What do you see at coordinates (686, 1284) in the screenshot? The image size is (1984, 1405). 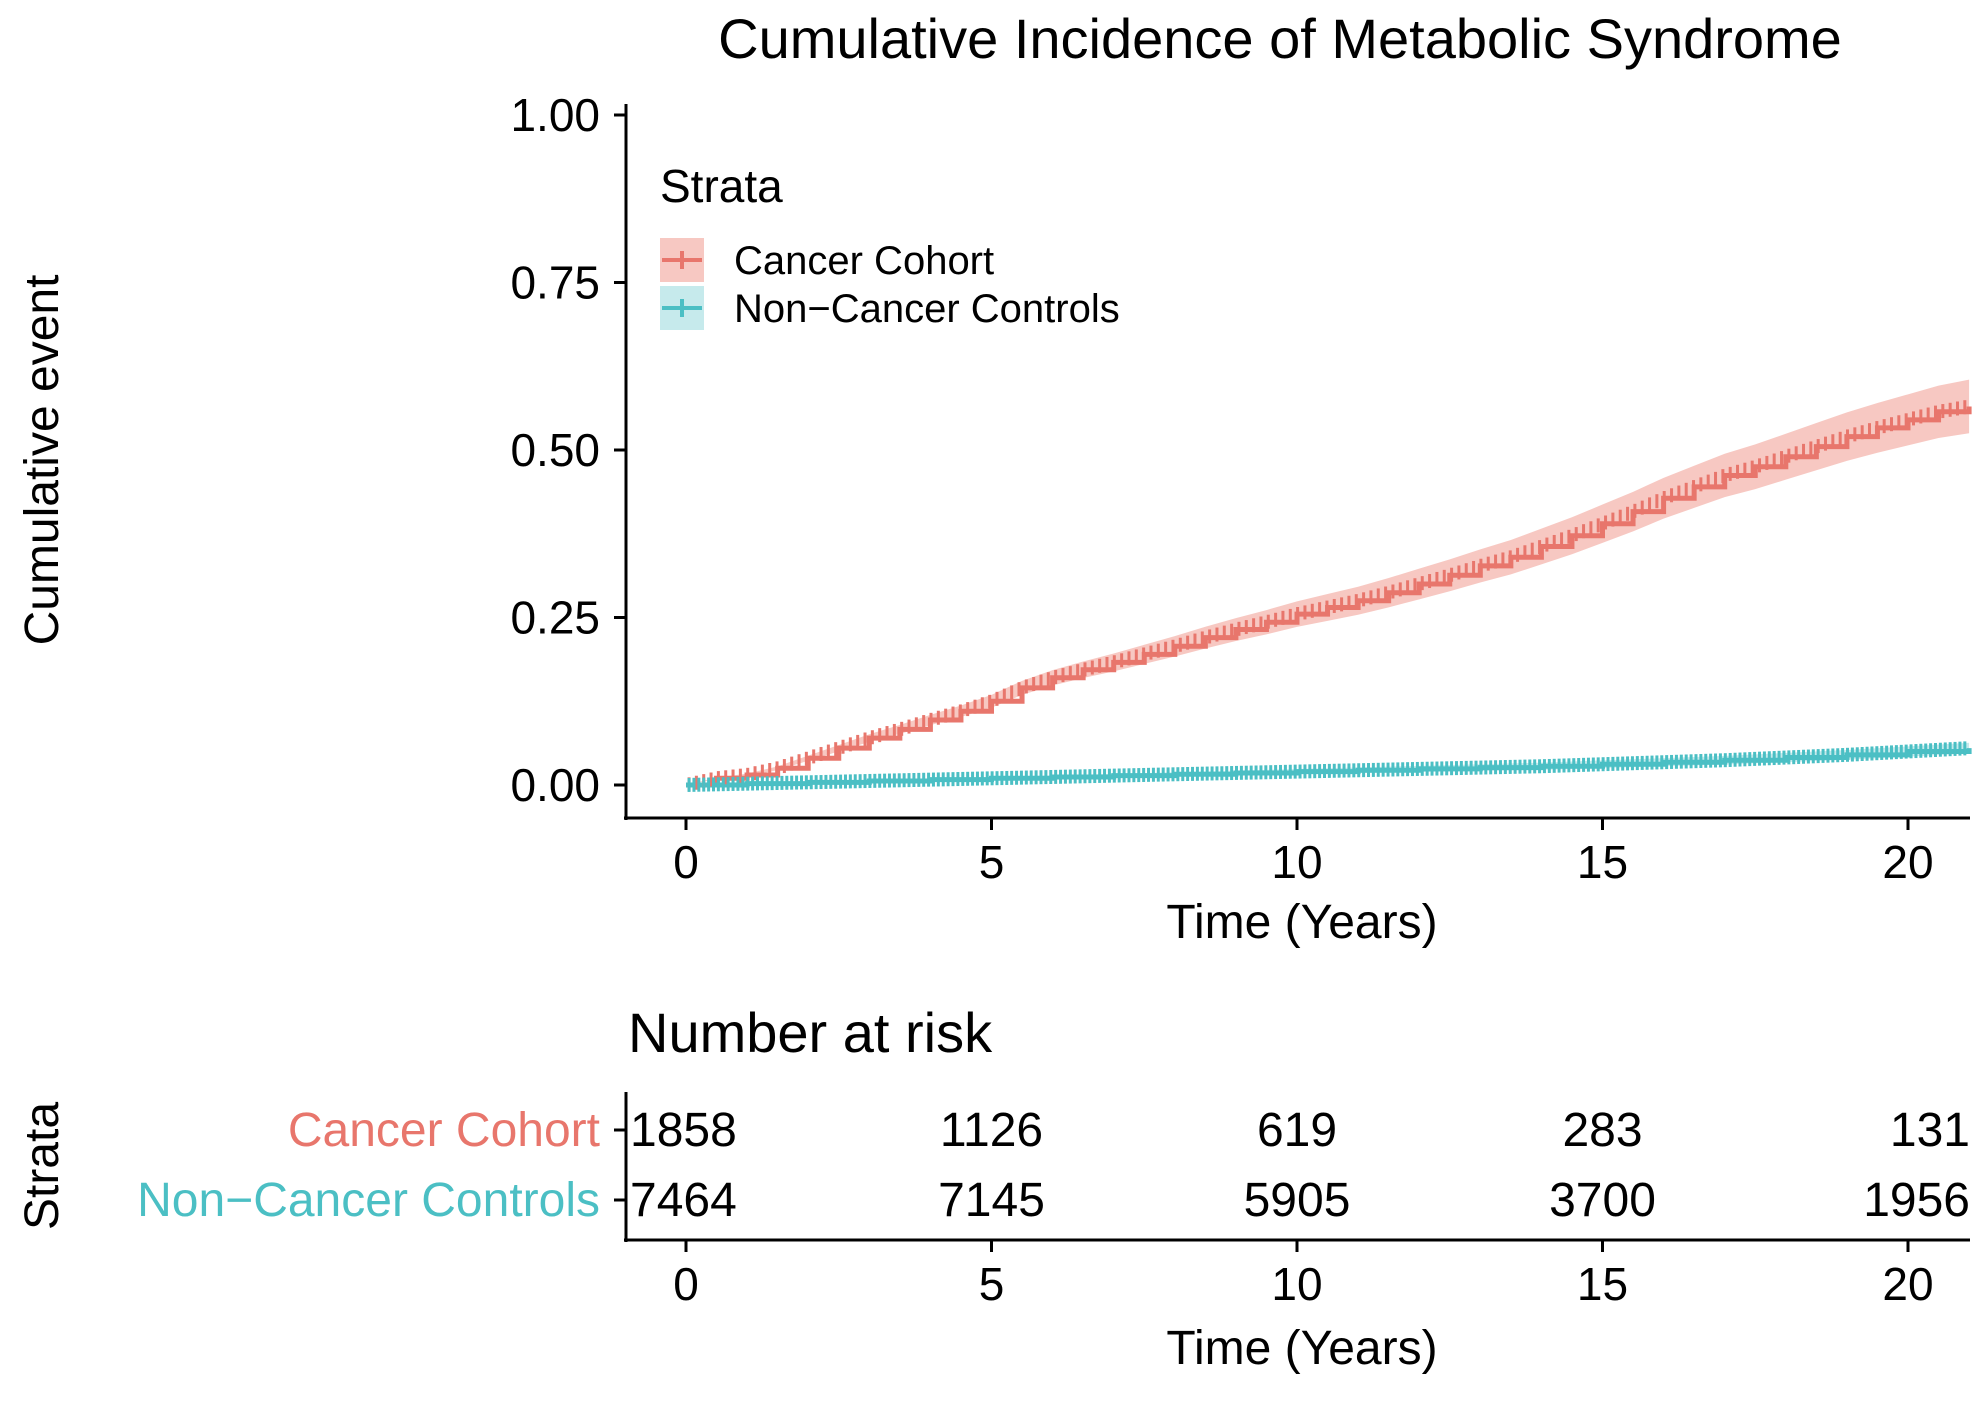 I see `risk-x-tick-label: 0` at bounding box center [686, 1284].